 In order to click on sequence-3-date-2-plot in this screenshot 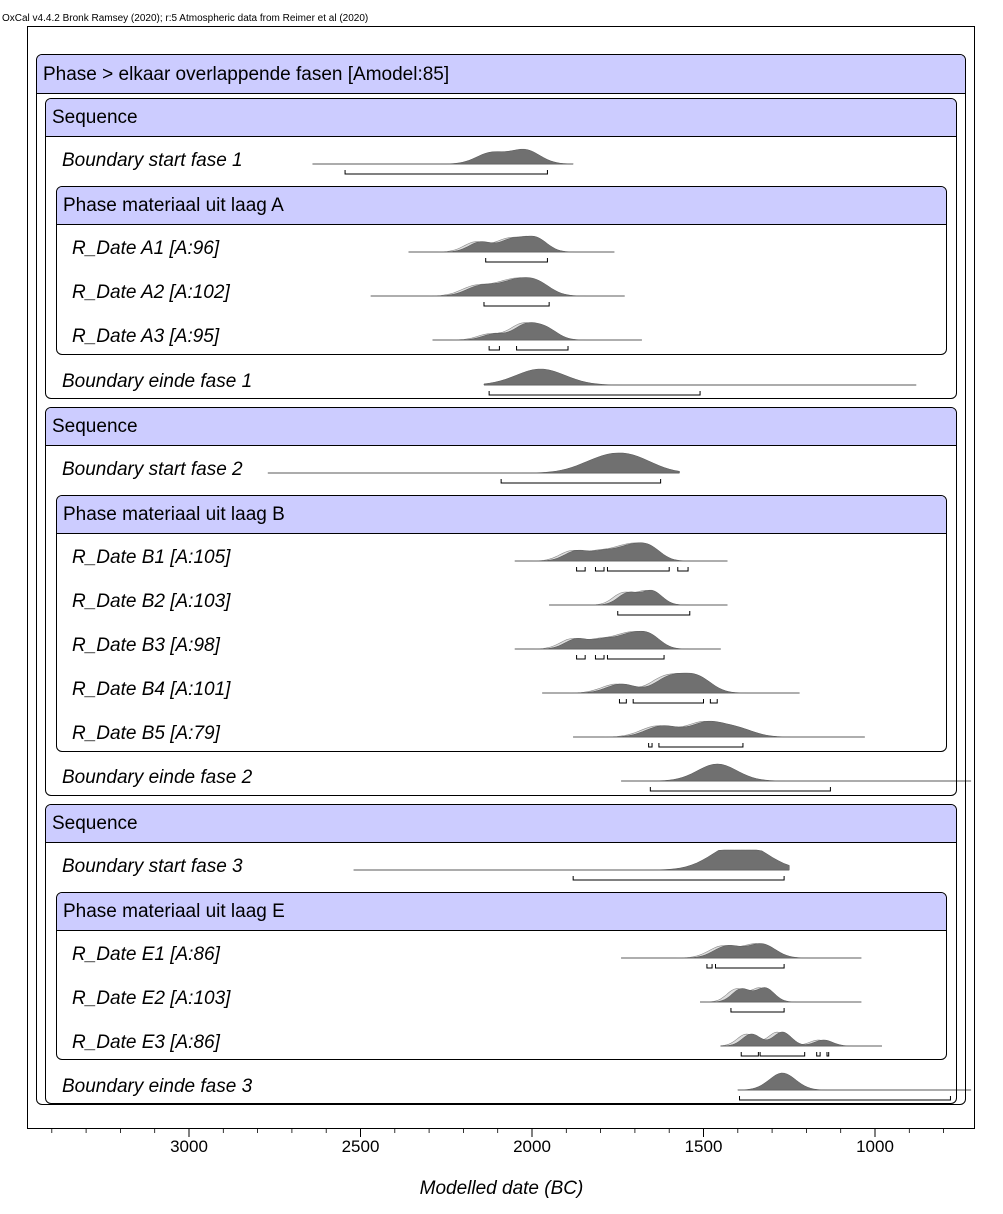, I will do `click(781, 1000)`.